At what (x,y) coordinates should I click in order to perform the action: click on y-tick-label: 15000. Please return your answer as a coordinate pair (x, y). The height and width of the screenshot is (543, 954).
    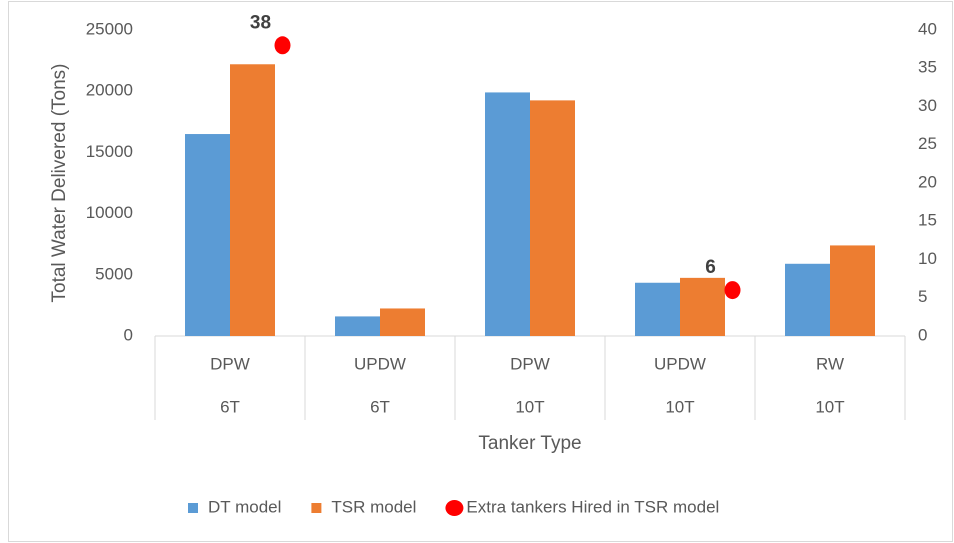
    Looking at the image, I should click on (109, 151).